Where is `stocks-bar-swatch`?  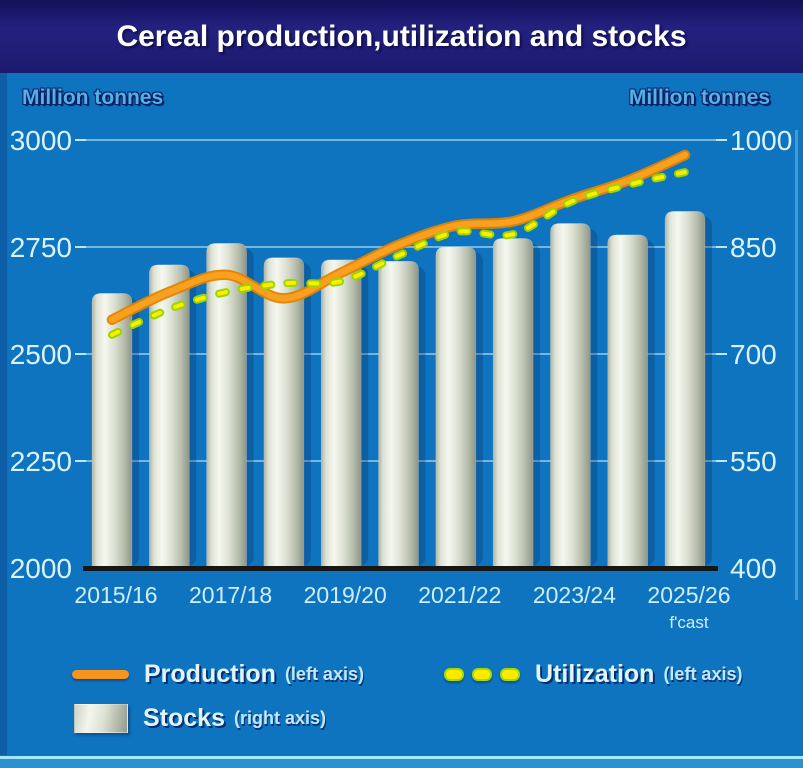
stocks-bar-swatch is located at coordinates (101, 718).